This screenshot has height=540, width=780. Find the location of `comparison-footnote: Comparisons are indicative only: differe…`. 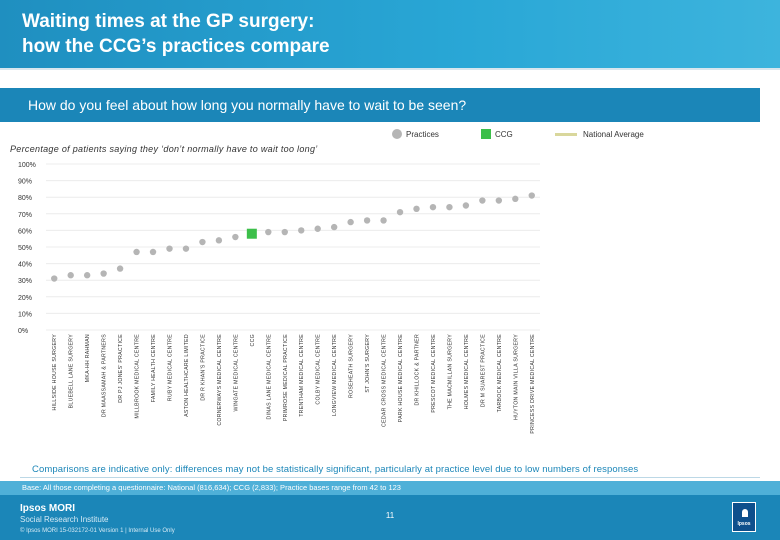

comparison-footnote: Comparisons are indicative only: differe… is located at coordinates (335, 469).